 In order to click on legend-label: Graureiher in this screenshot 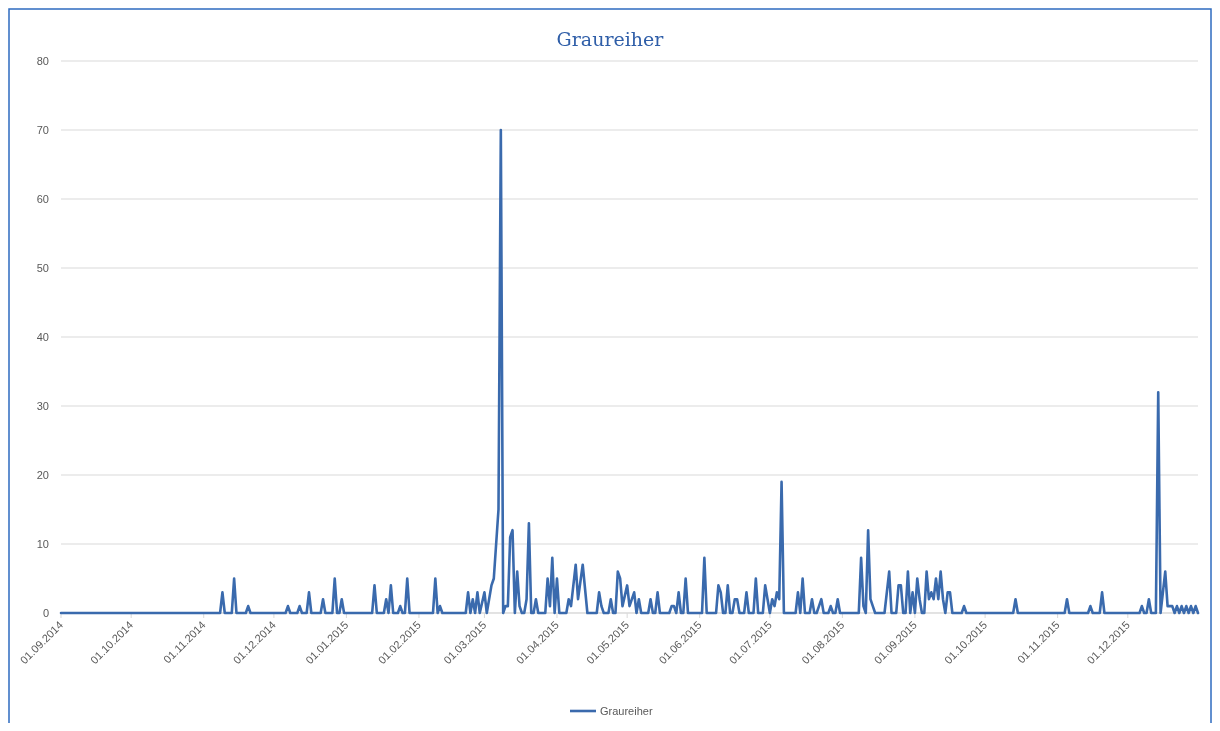, I will do `click(626, 710)`.